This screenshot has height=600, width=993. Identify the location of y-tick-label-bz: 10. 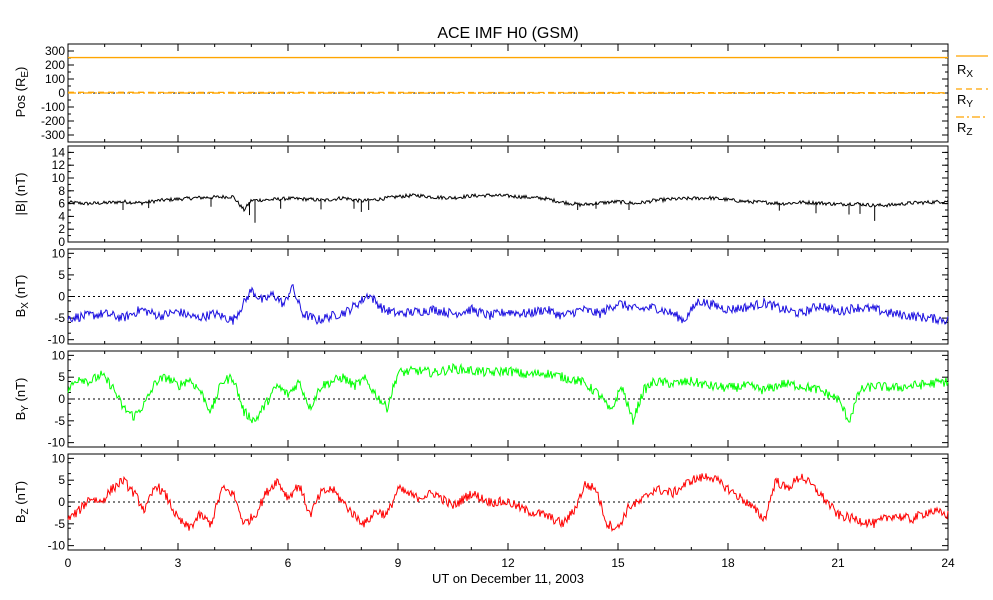
(59, 458).